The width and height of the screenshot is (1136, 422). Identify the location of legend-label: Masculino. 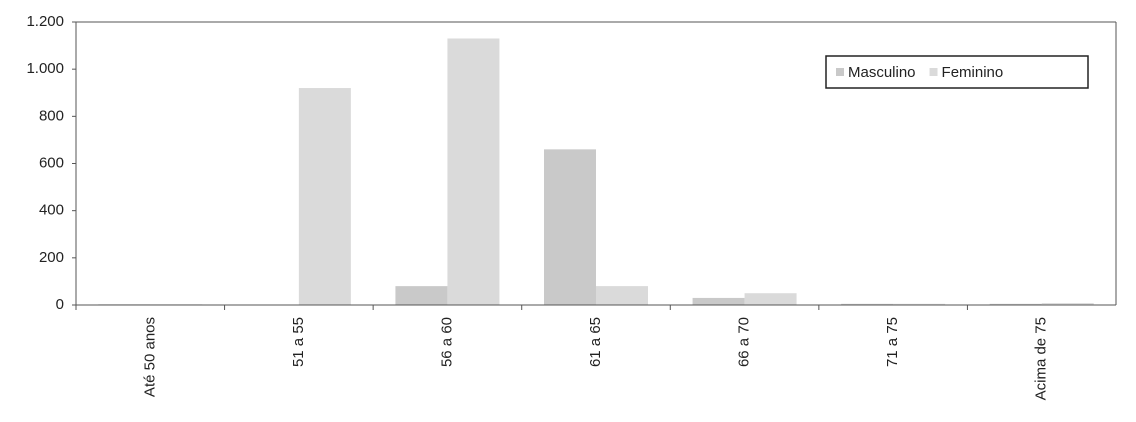
(882, 72).